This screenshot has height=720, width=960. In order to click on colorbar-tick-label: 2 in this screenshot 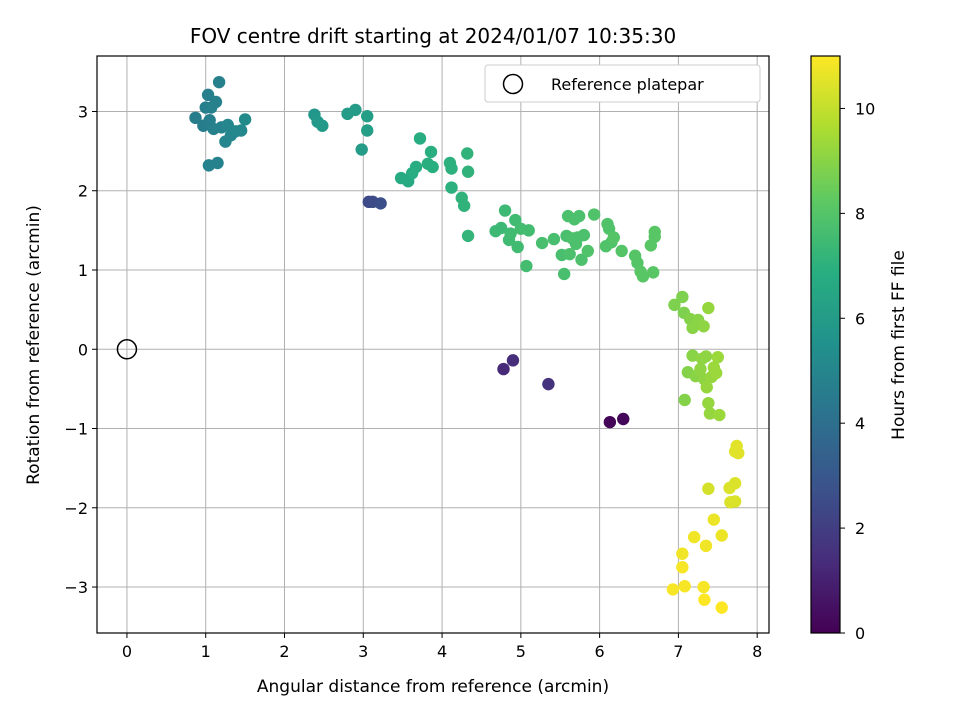, I will do `click(860, 528)`.